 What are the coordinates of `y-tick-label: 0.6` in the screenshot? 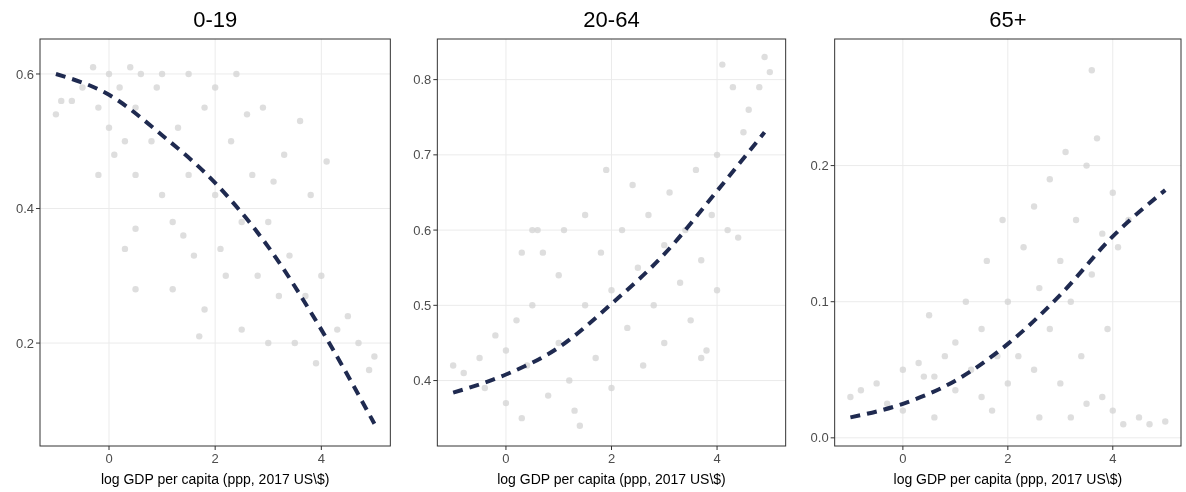 It's located at (422, 230).